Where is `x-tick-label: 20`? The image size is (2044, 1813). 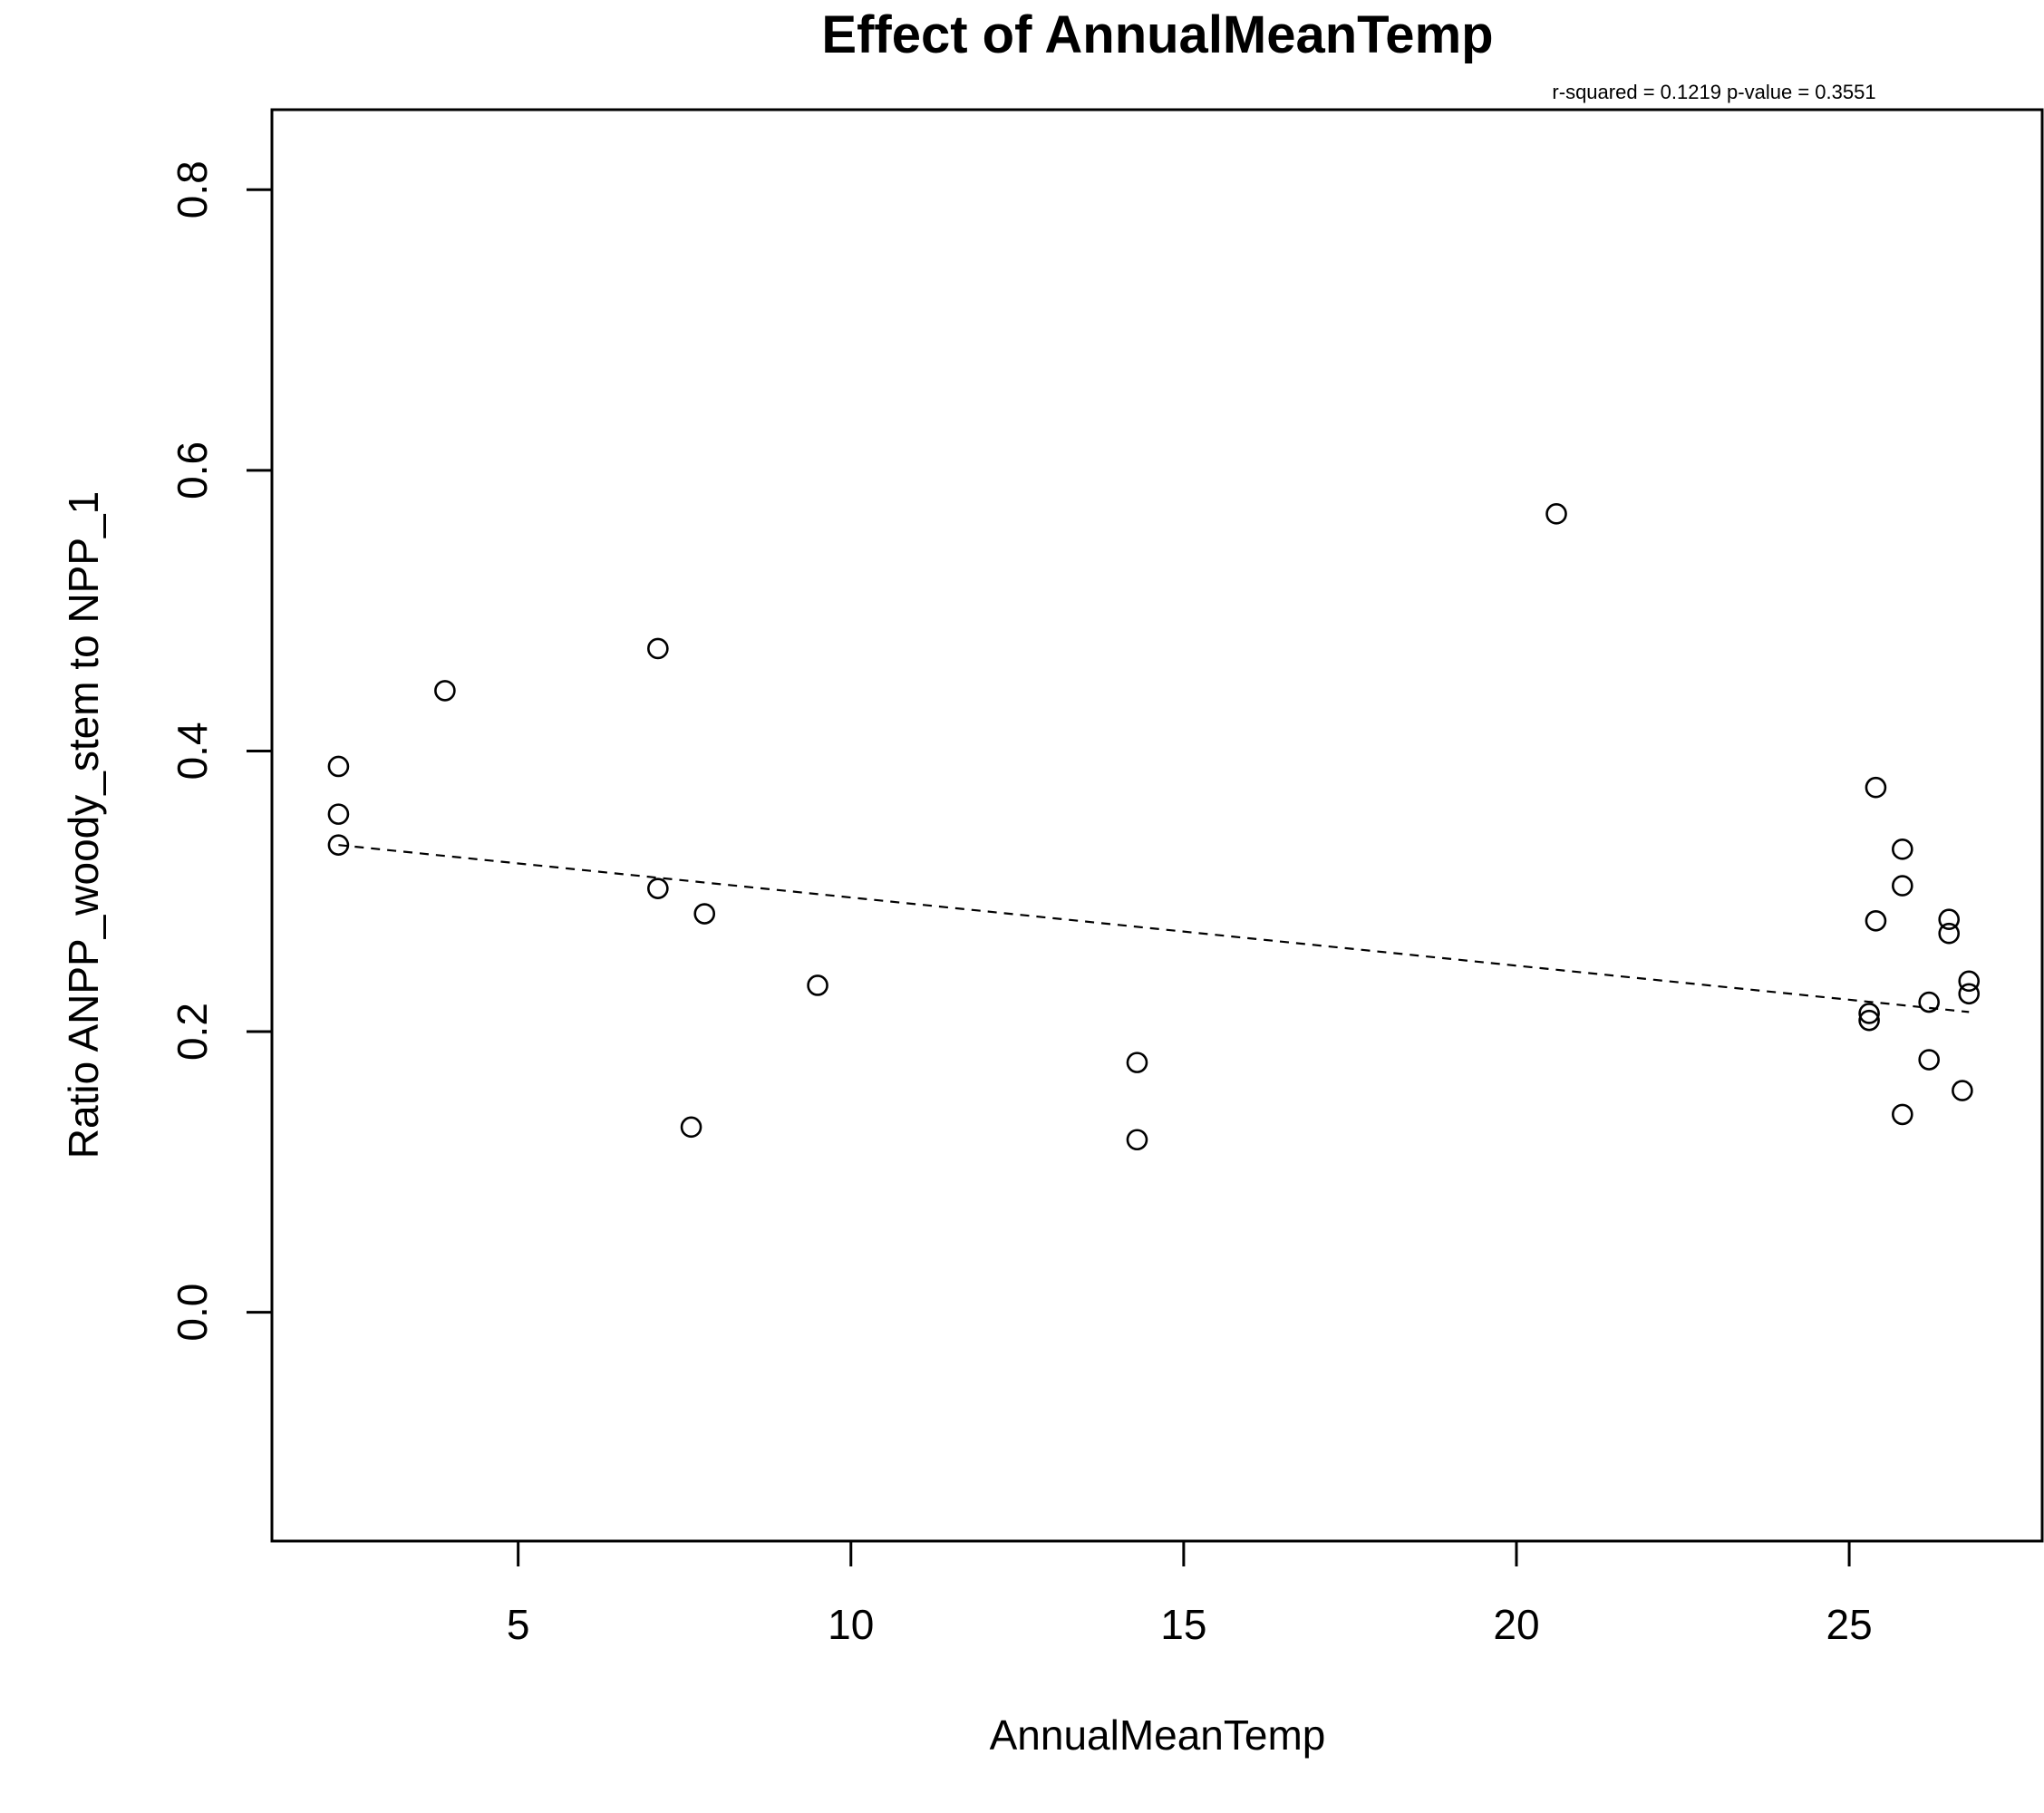
x-tick-label: 20 is located at coordinates (1516, 1624).